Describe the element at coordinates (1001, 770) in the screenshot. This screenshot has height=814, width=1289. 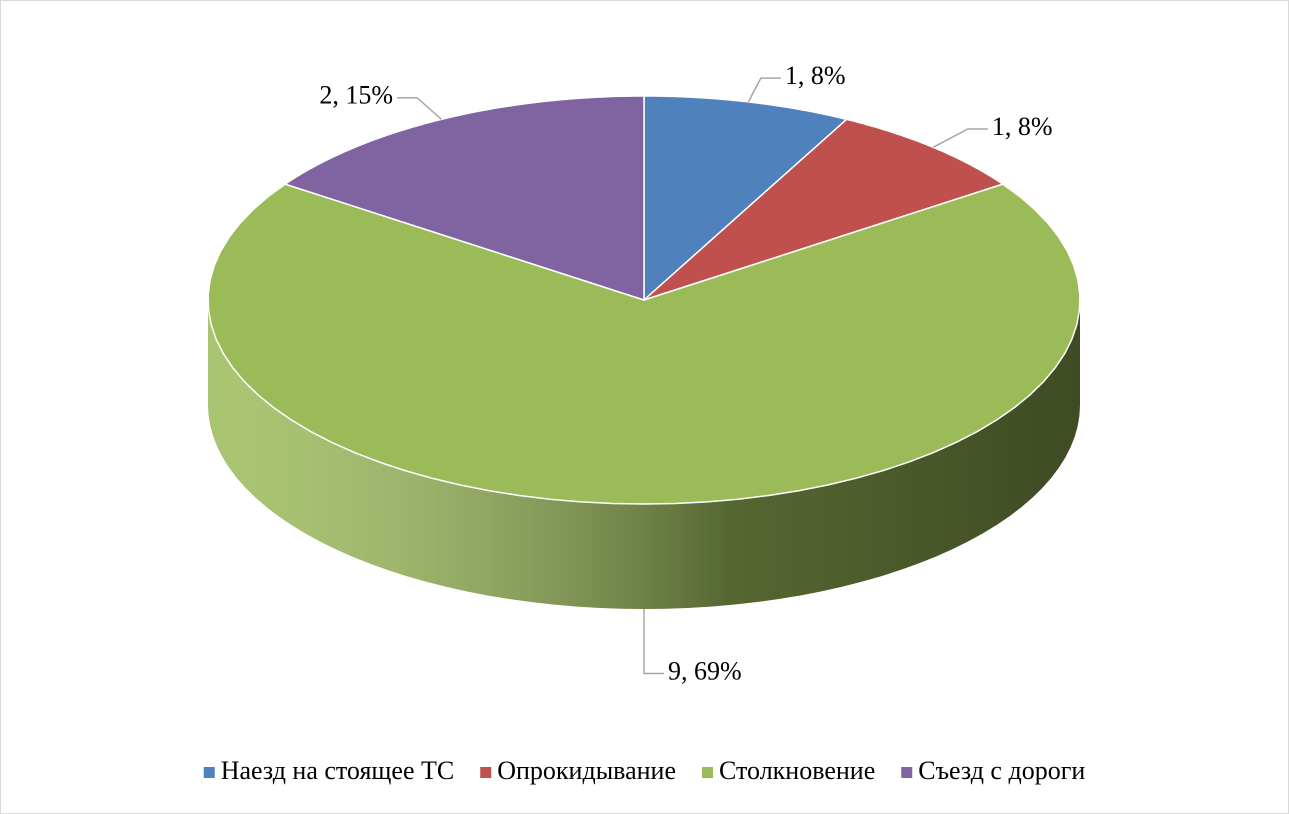
I see `legend-label: Съезд с дороги` at that location.